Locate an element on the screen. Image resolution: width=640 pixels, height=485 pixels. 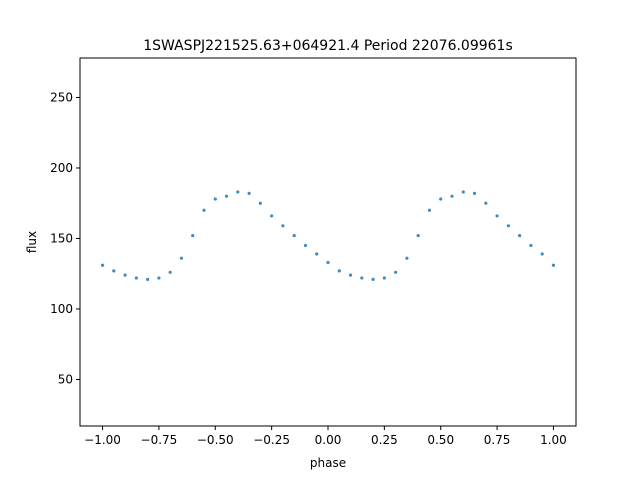
x-tick-label: 0.00 is located at coordinates (328, 440).